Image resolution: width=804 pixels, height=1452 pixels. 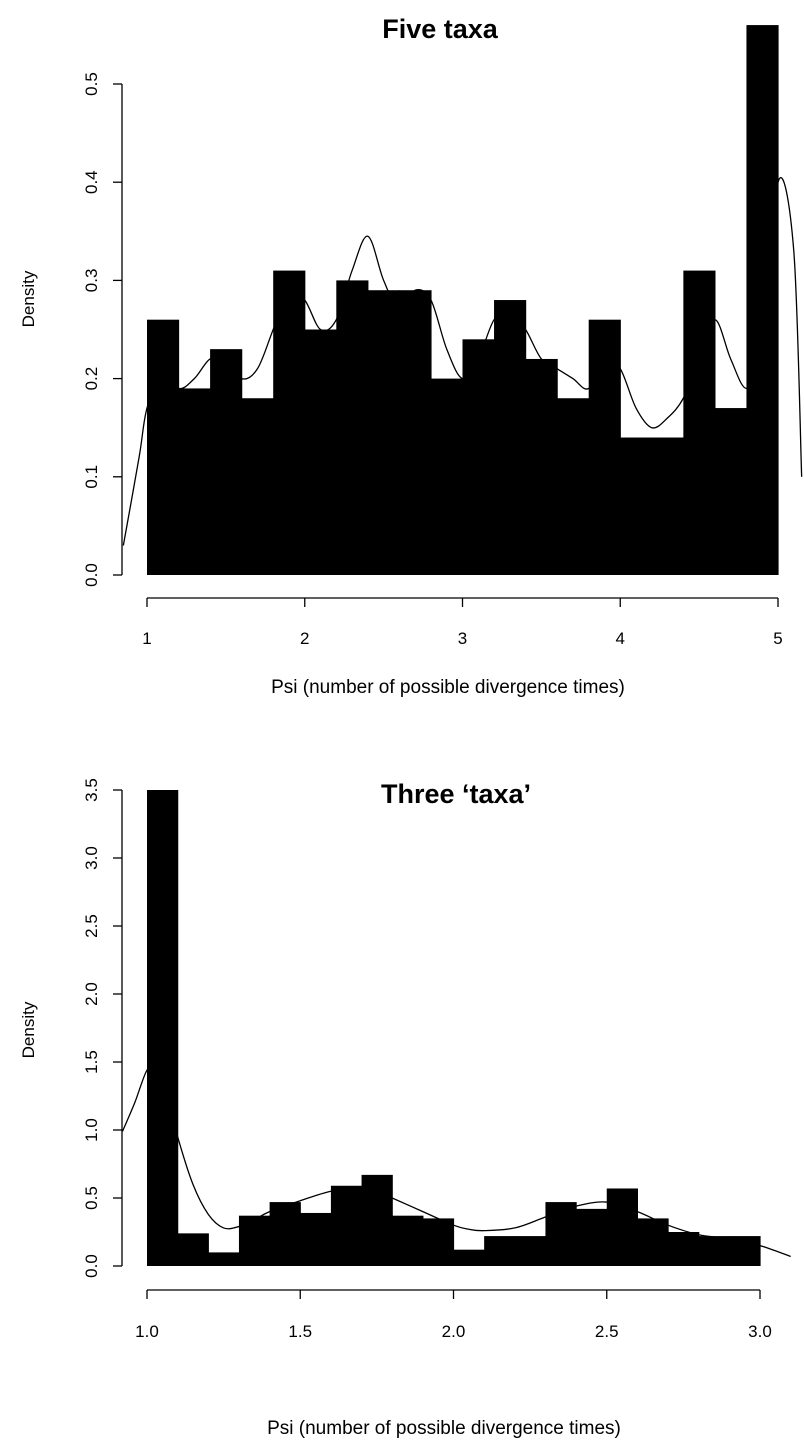 What do you see at coordinates (91, 379) in the screenshot?
I see `y-tick-label: 0.2` at bounding box center [91, 379].